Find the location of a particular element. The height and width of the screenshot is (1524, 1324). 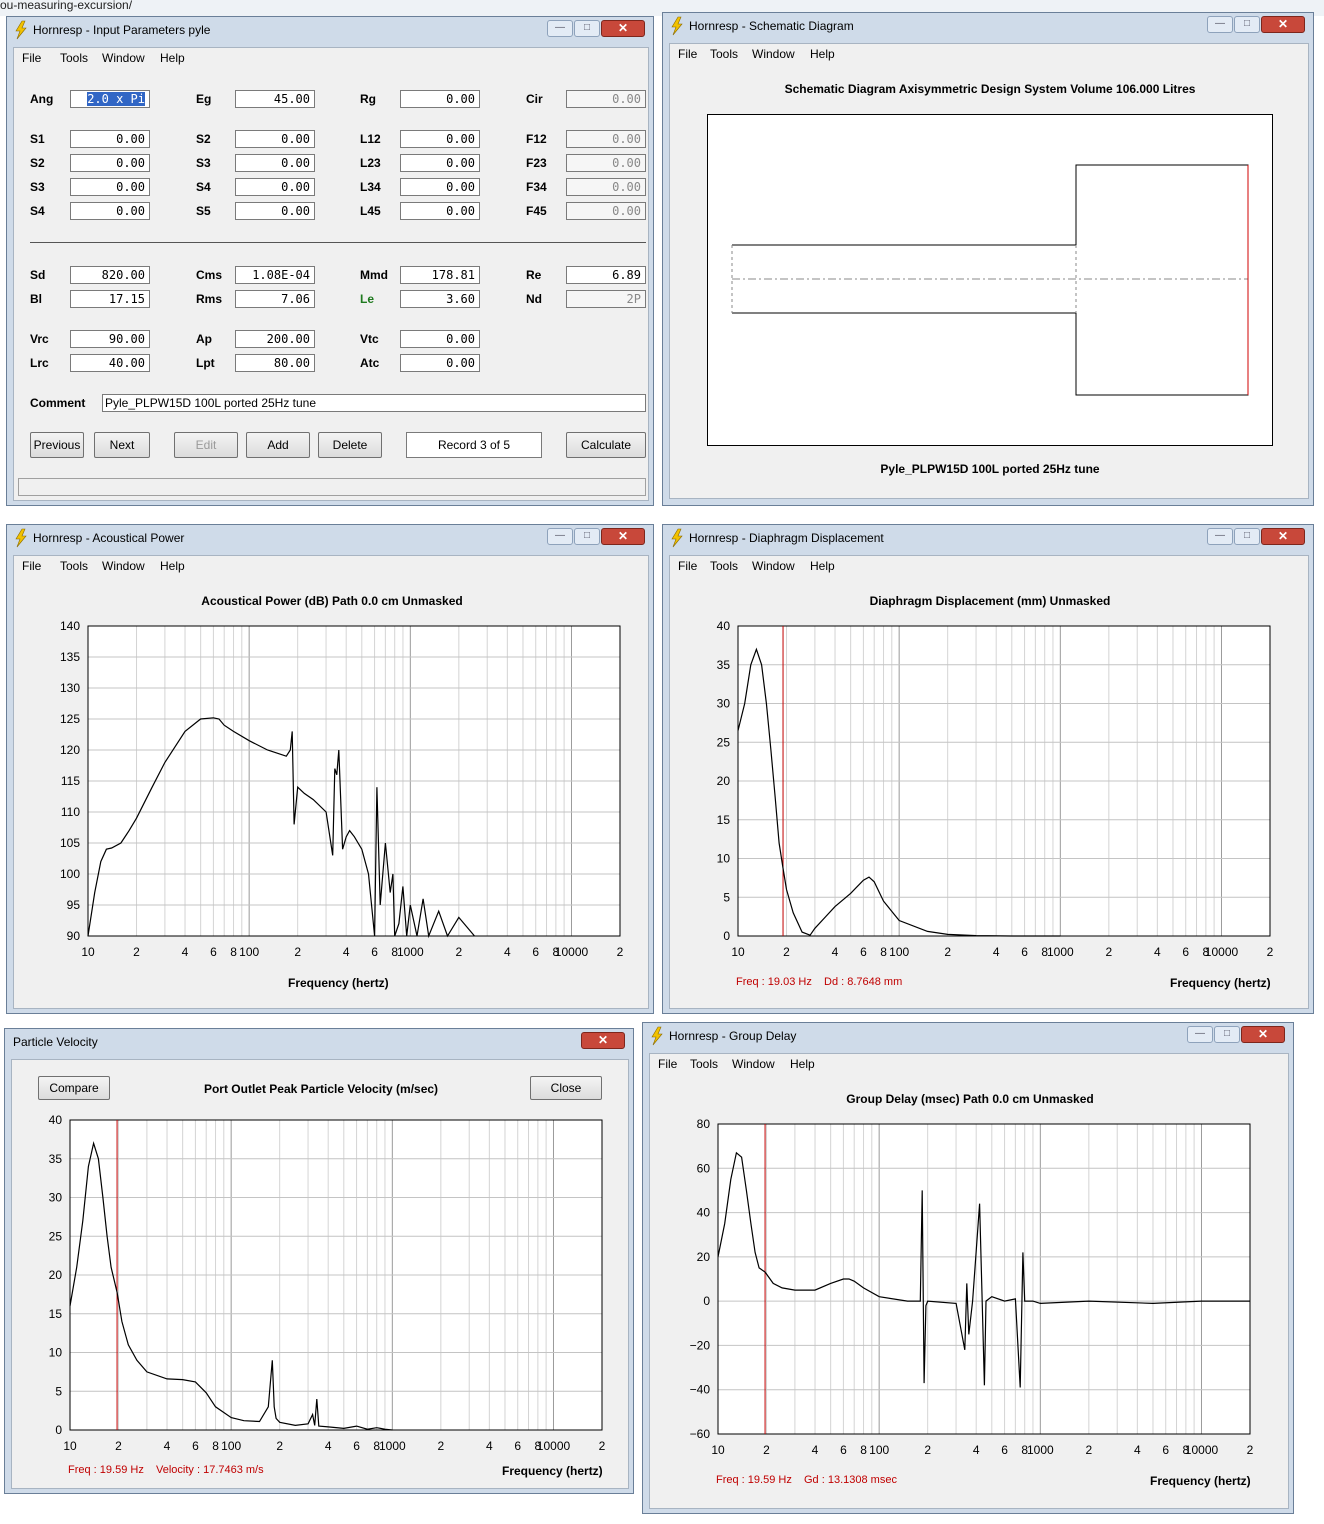

field-nd: 2P is located at coordinates (606, 299).